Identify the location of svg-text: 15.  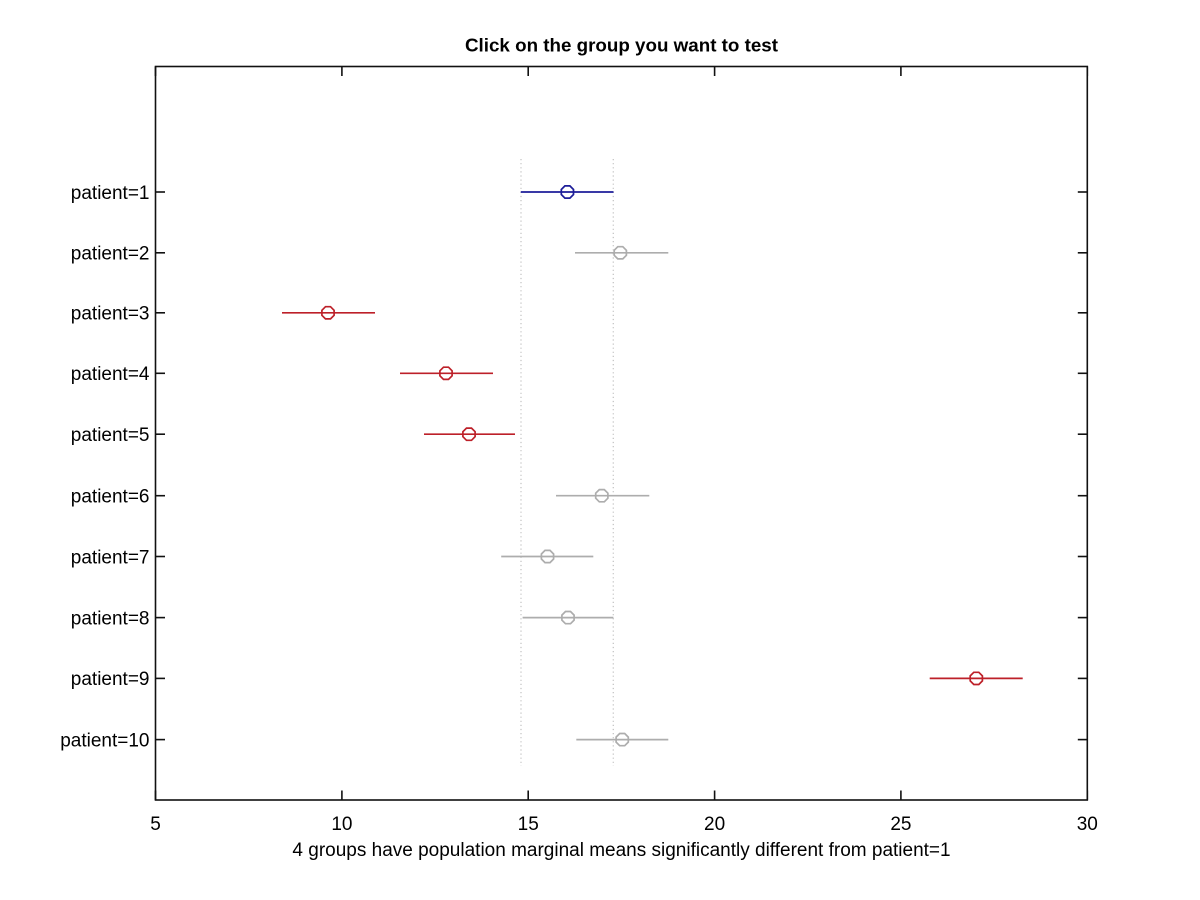
(528, 824).